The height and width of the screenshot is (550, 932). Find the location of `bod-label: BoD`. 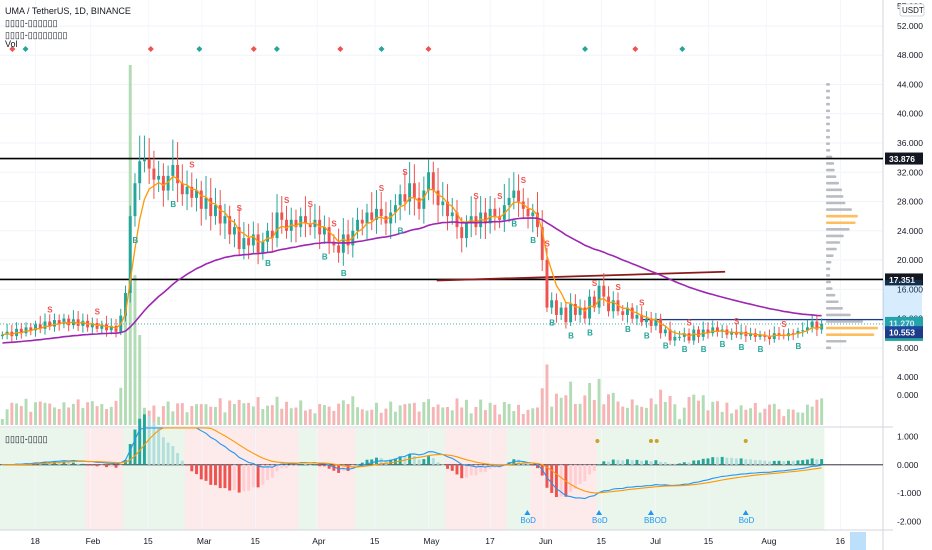

bod-label: BoD is located at coordinates (747, 520).